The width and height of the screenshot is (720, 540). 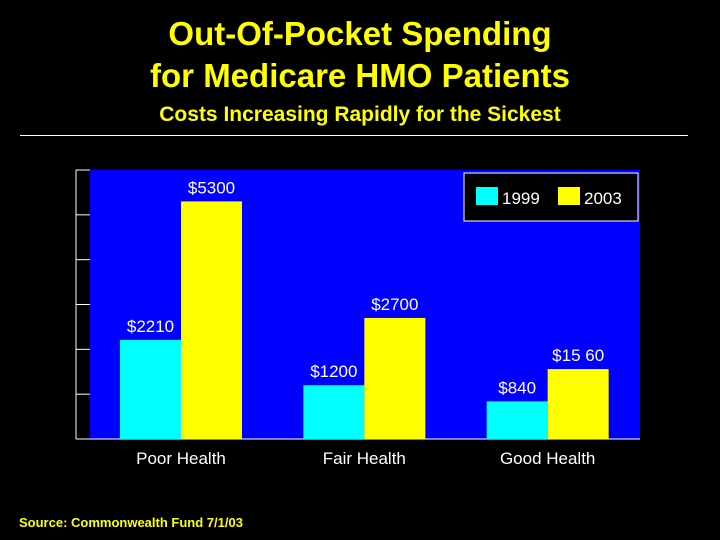 What do you see at coordinates (394, 304) in the screenshot?
I see `data-label-2003: $2700` at bounding box center [394, 304].